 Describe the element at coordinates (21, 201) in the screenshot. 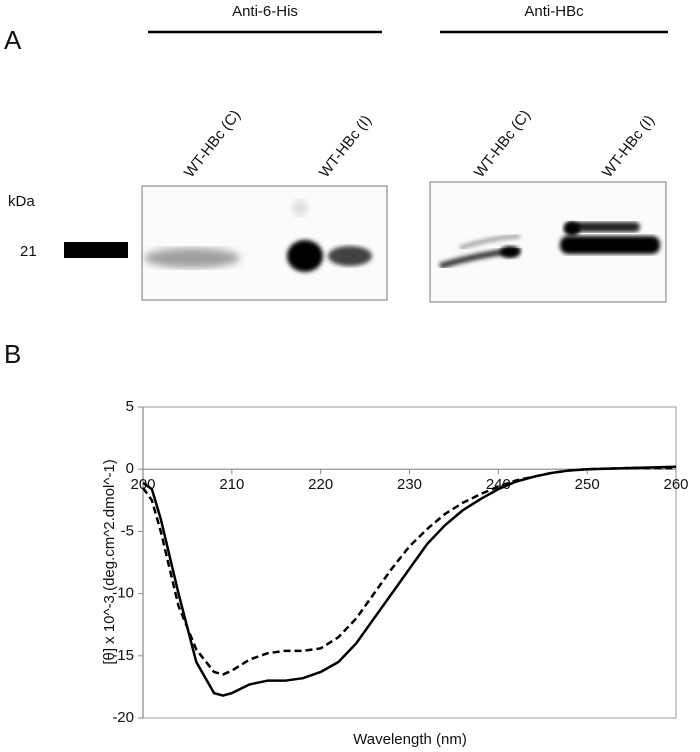

I see `unit-label: kDa` at that location.